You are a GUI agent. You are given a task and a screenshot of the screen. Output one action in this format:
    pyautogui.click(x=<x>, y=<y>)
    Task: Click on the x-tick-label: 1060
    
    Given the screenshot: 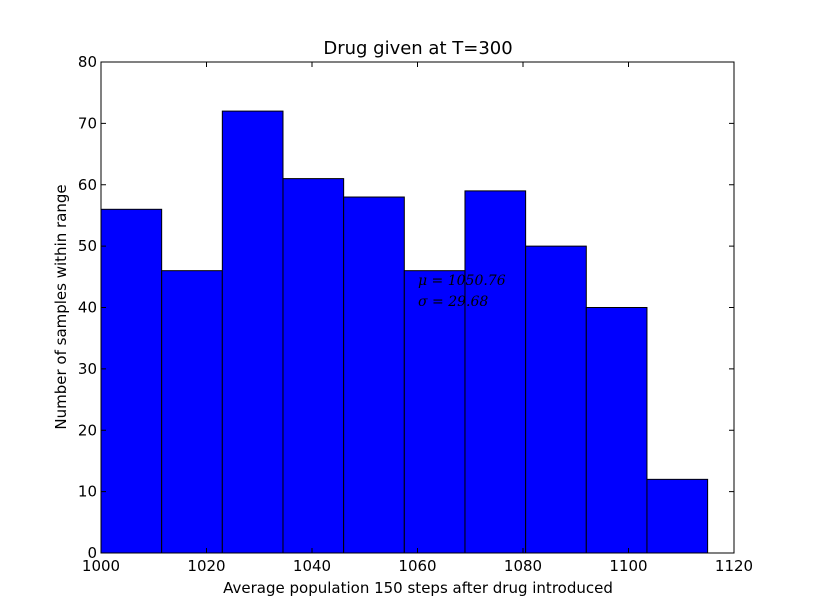 What is the action you would take?
    pyautogui.click(x=417, y=566)
    